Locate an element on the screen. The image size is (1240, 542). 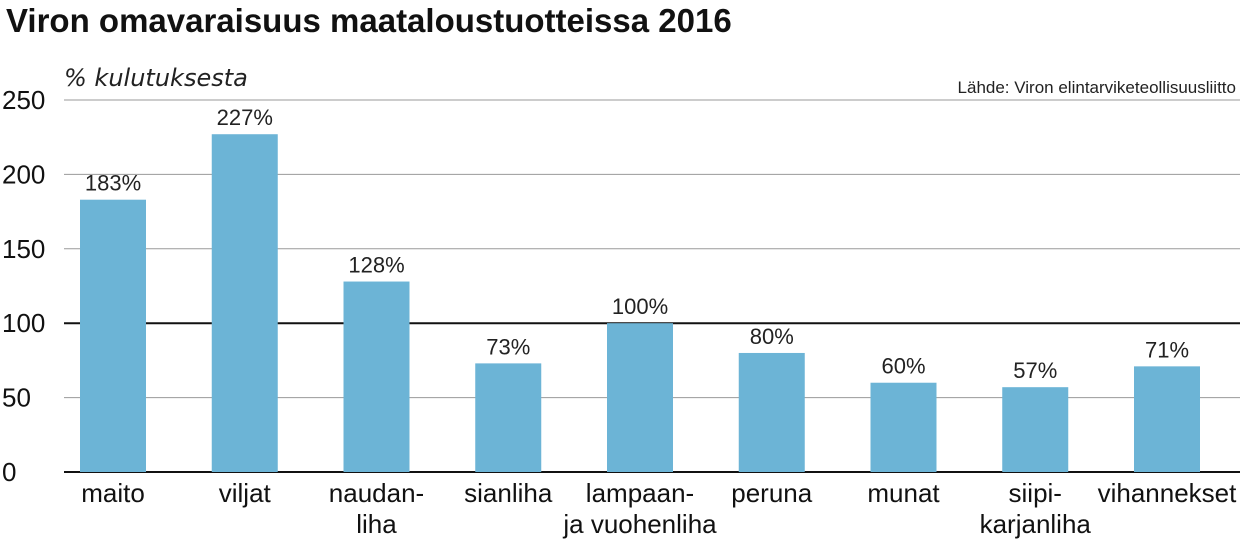
data-label: 100% is located at coordinates (640, 306).